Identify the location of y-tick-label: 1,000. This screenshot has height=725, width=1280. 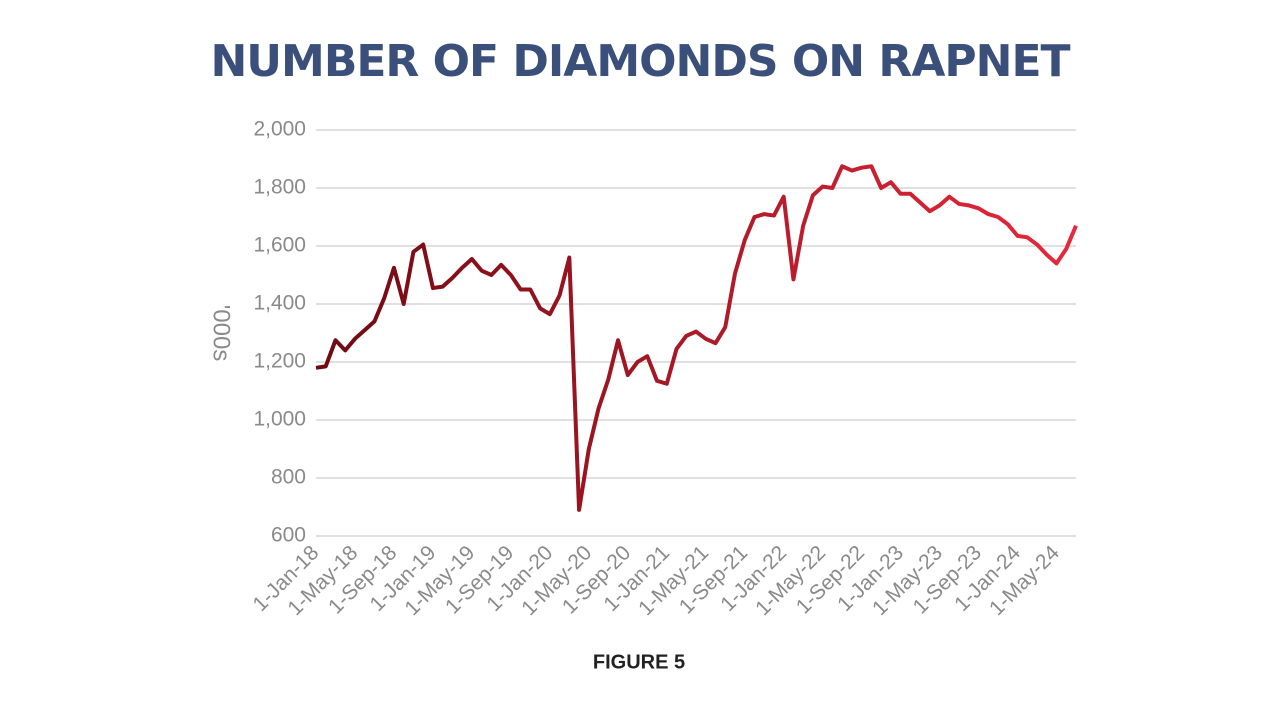
(279, 419).